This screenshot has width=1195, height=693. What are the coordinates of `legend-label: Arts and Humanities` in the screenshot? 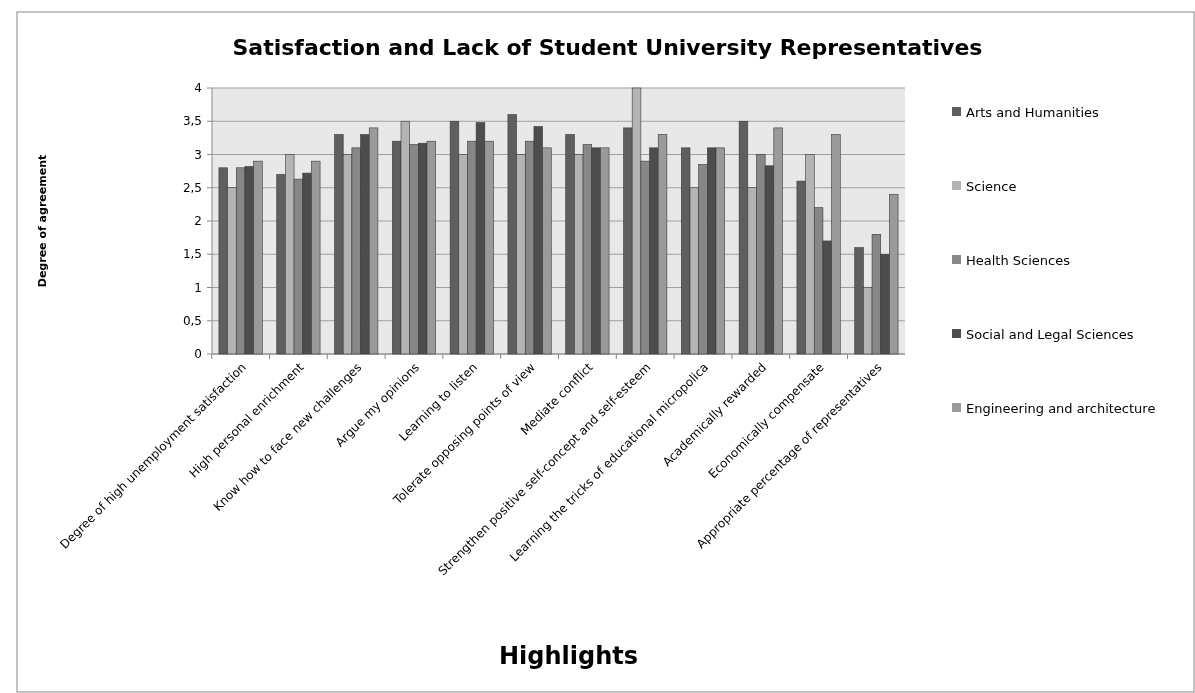 It's located at (1033, 112).